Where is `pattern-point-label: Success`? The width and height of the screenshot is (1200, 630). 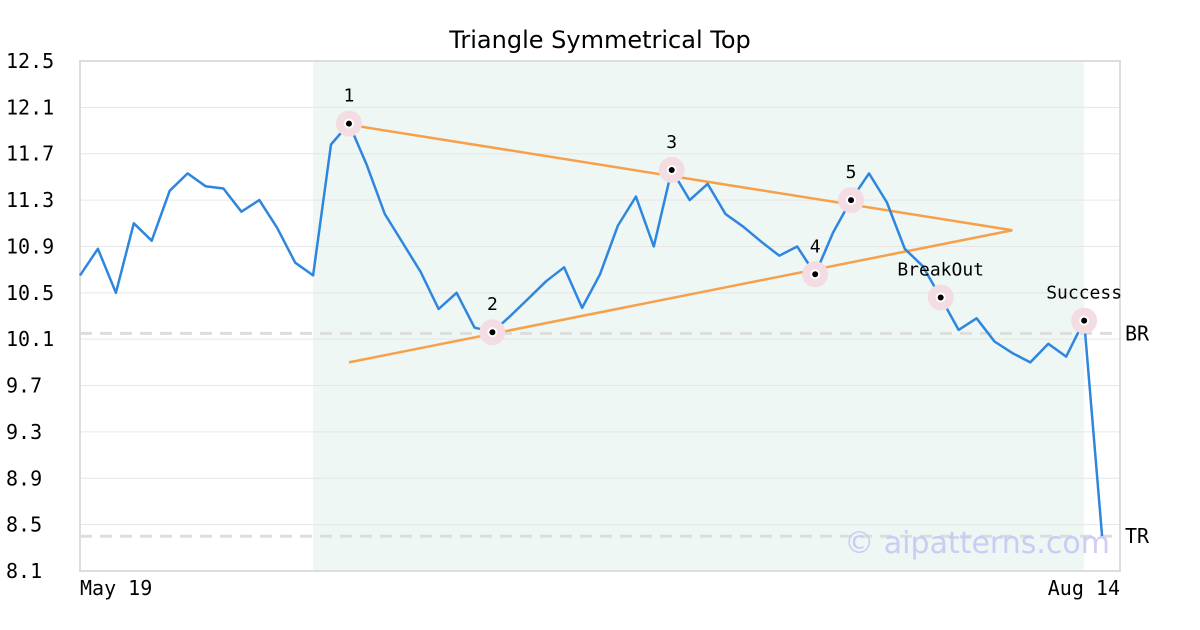
pattern-point-label: Success is located at coordinates (1084, 293).